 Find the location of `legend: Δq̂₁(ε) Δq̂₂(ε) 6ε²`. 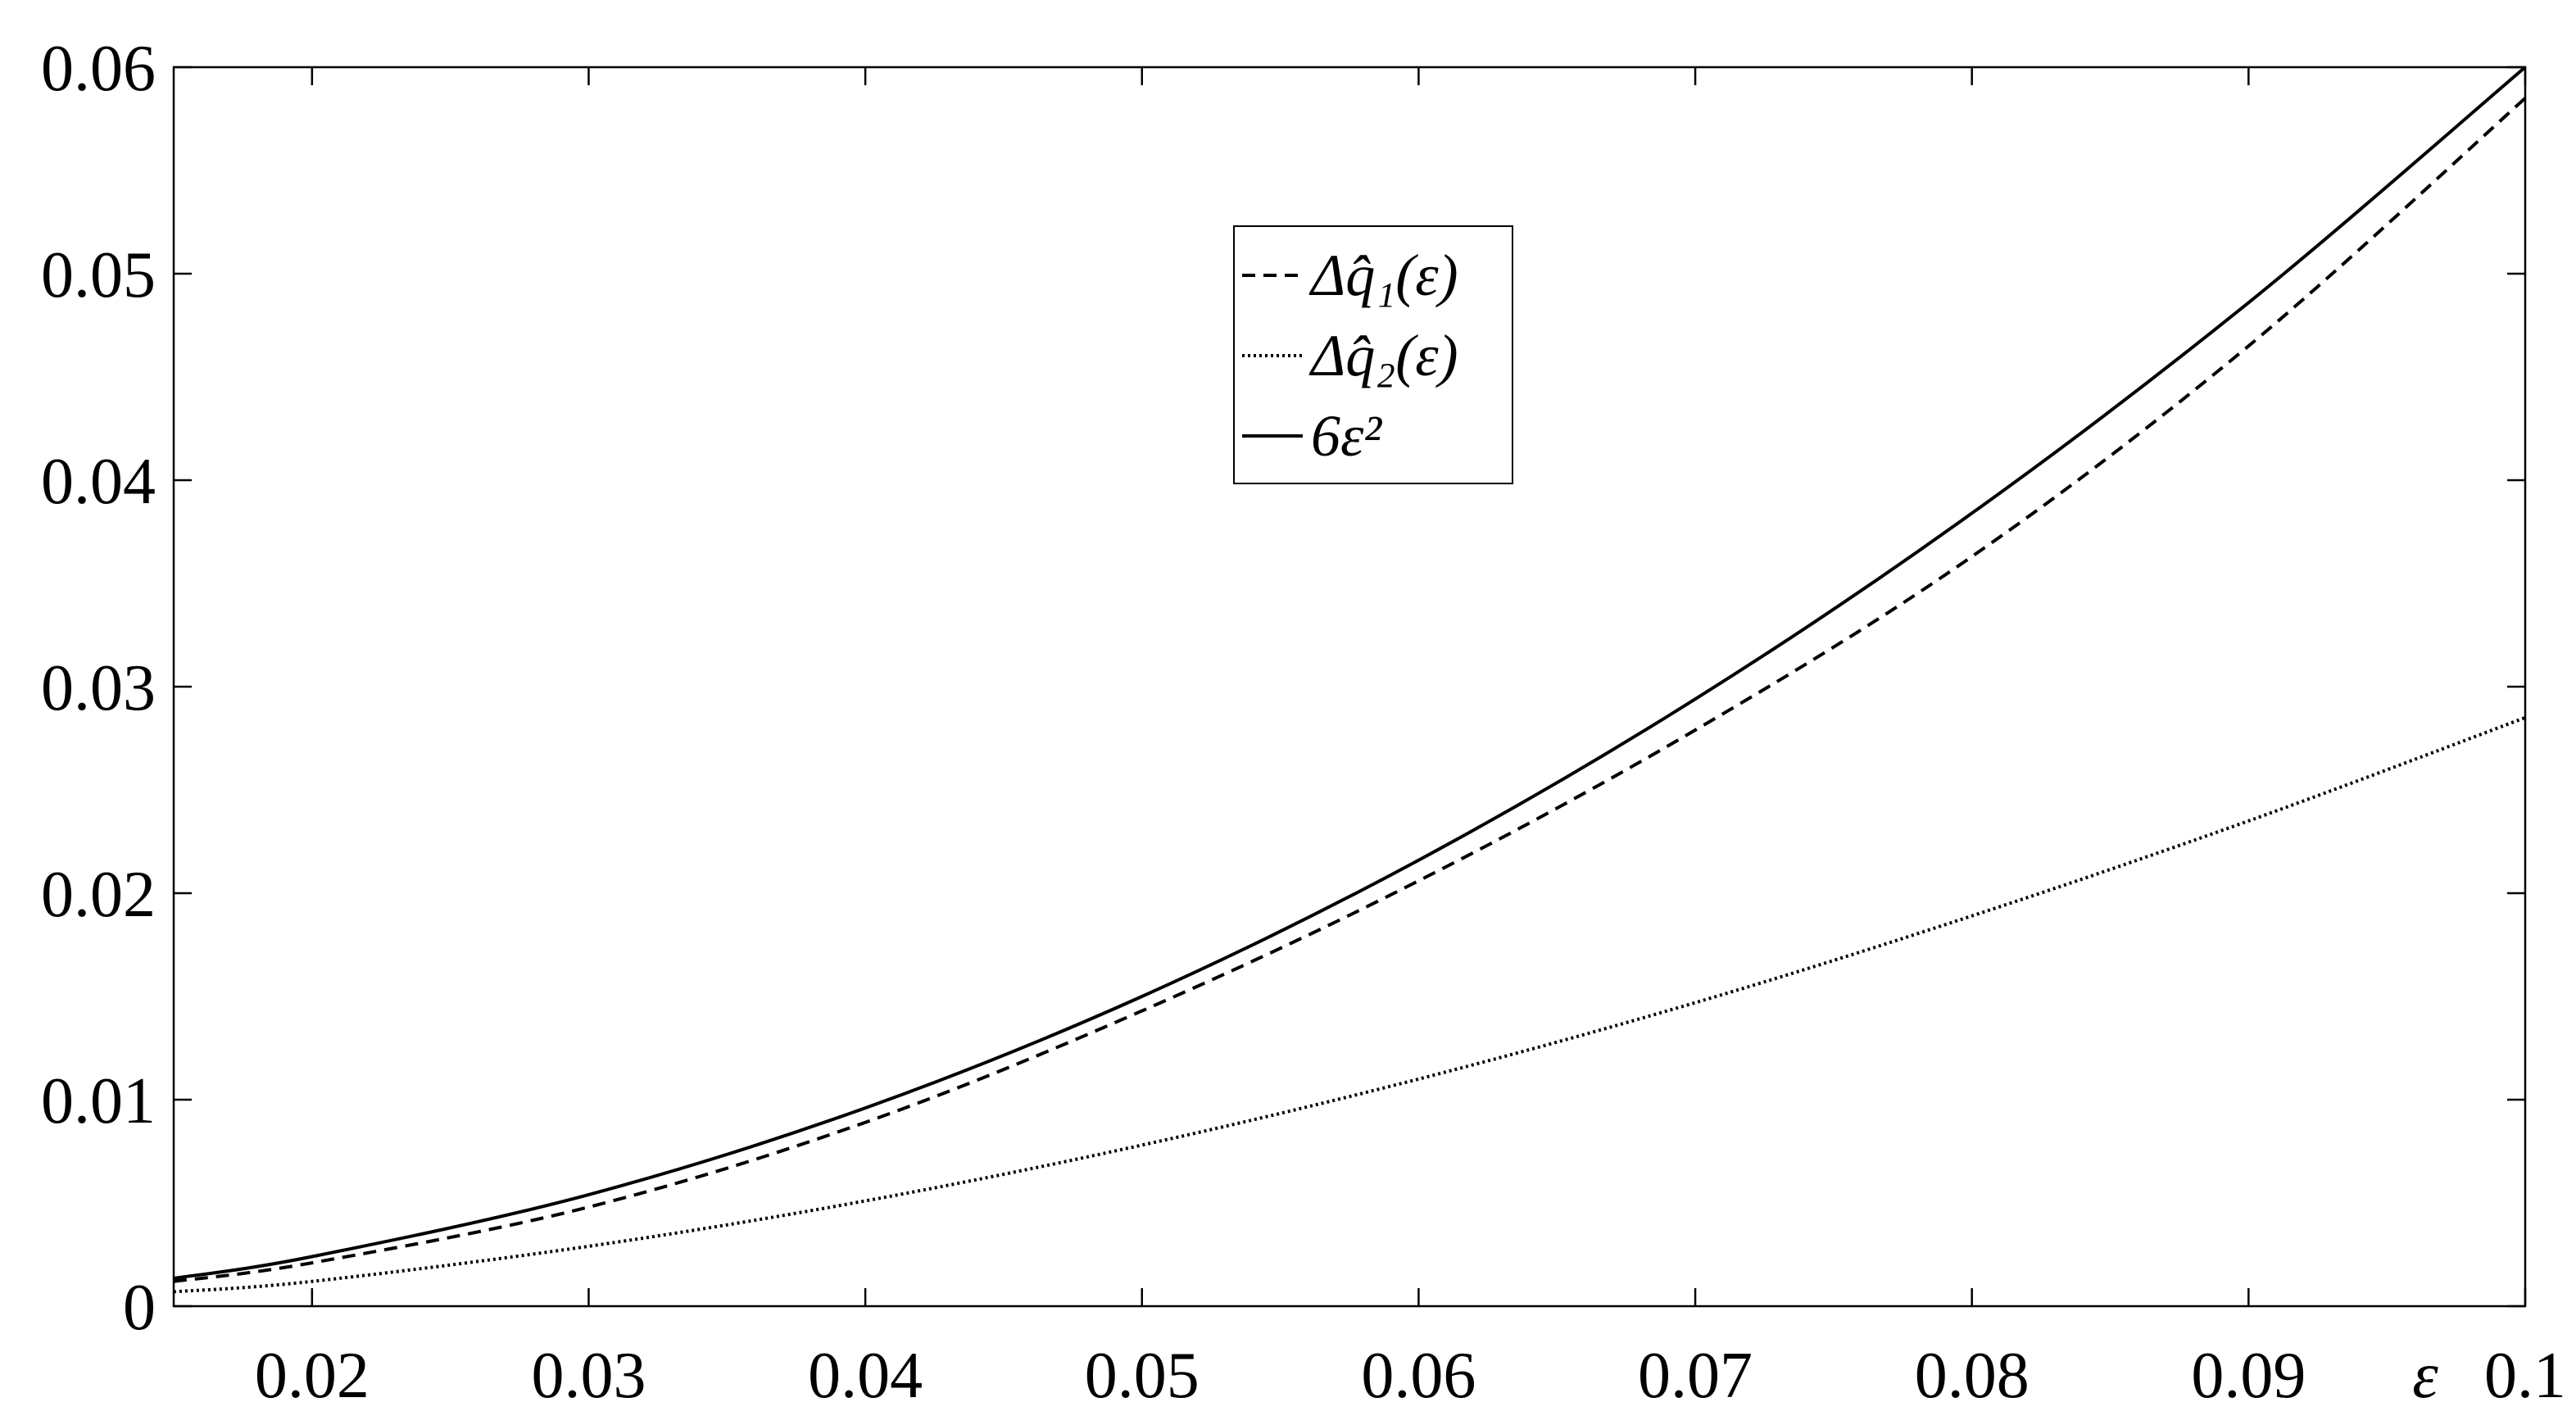

legend: Δq̂₁(ε) Δq̂₂(ε) 6ε² is located at coordinates (1373, 354).